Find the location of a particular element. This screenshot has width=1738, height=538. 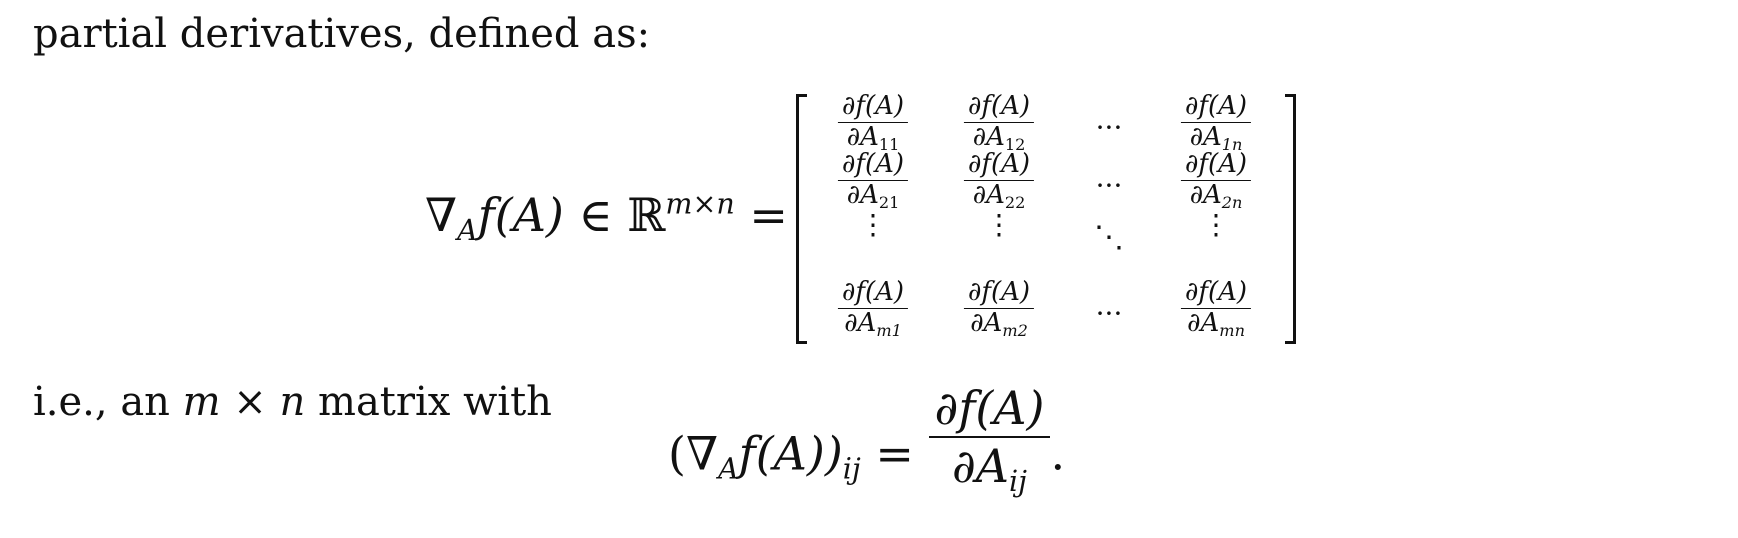

paragraph-line-partial-derivatives: partial derivatives, defined as: is located at coordinates (341, 34).